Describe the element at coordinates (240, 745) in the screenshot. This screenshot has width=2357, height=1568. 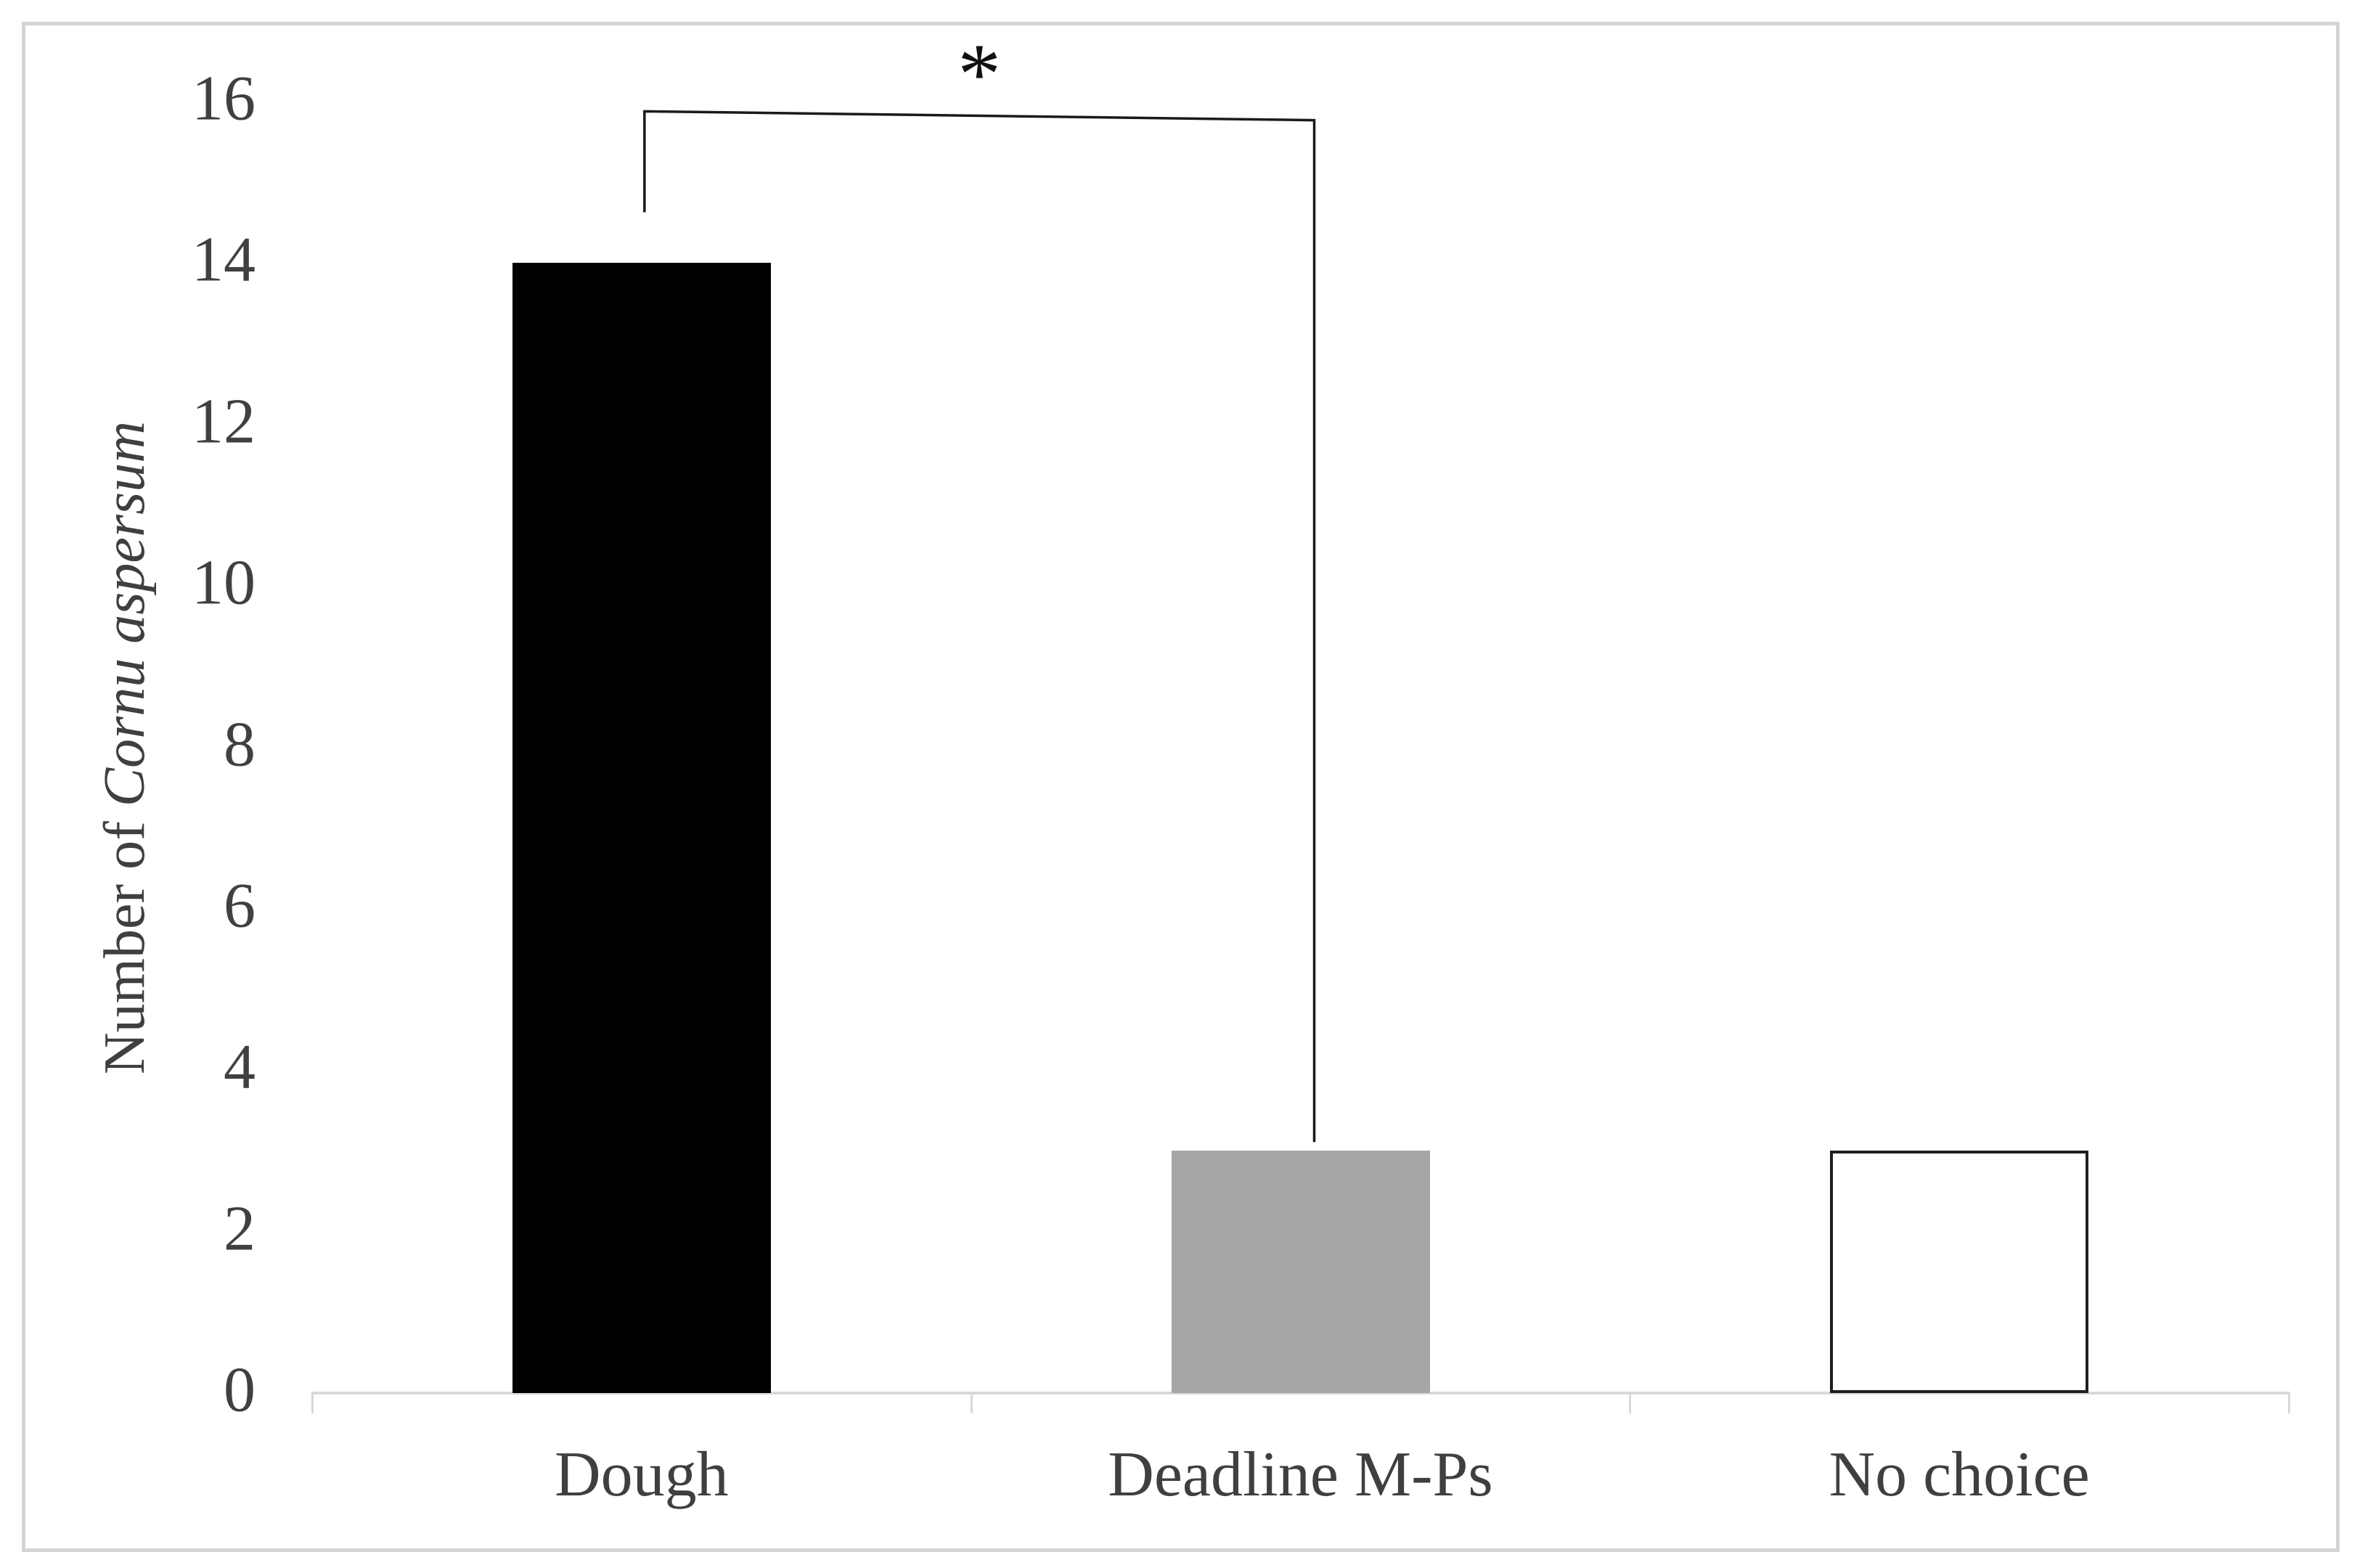
I see `y-tick-label: 8` at that location.